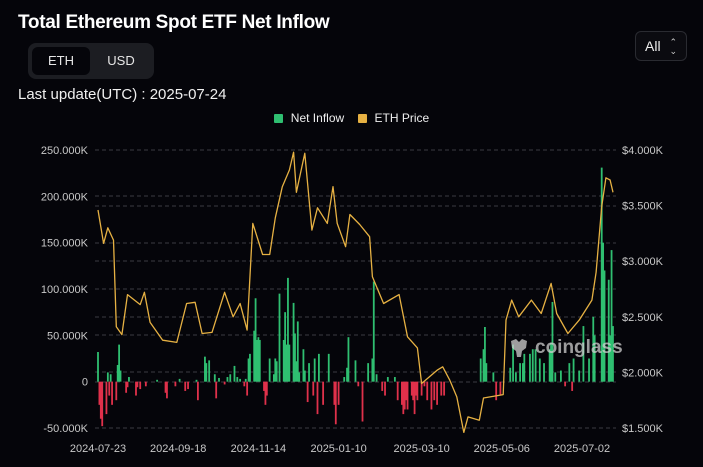  I want to click on x-tick-label: 2024-11-14, so click(258, 449).